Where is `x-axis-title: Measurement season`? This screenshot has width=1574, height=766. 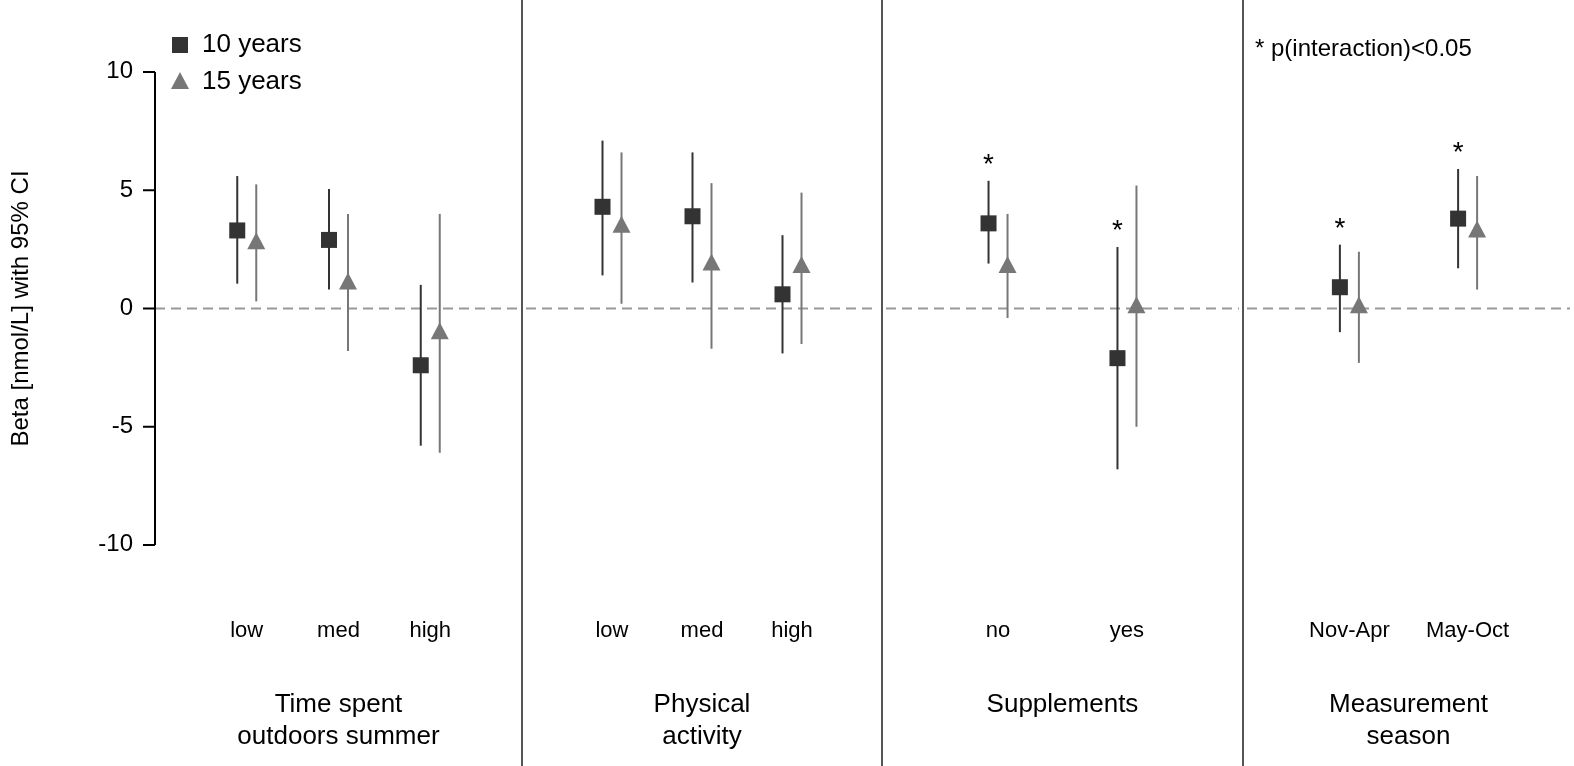
x-axis-title: Measurement season is located at coordinates (1409, 719).